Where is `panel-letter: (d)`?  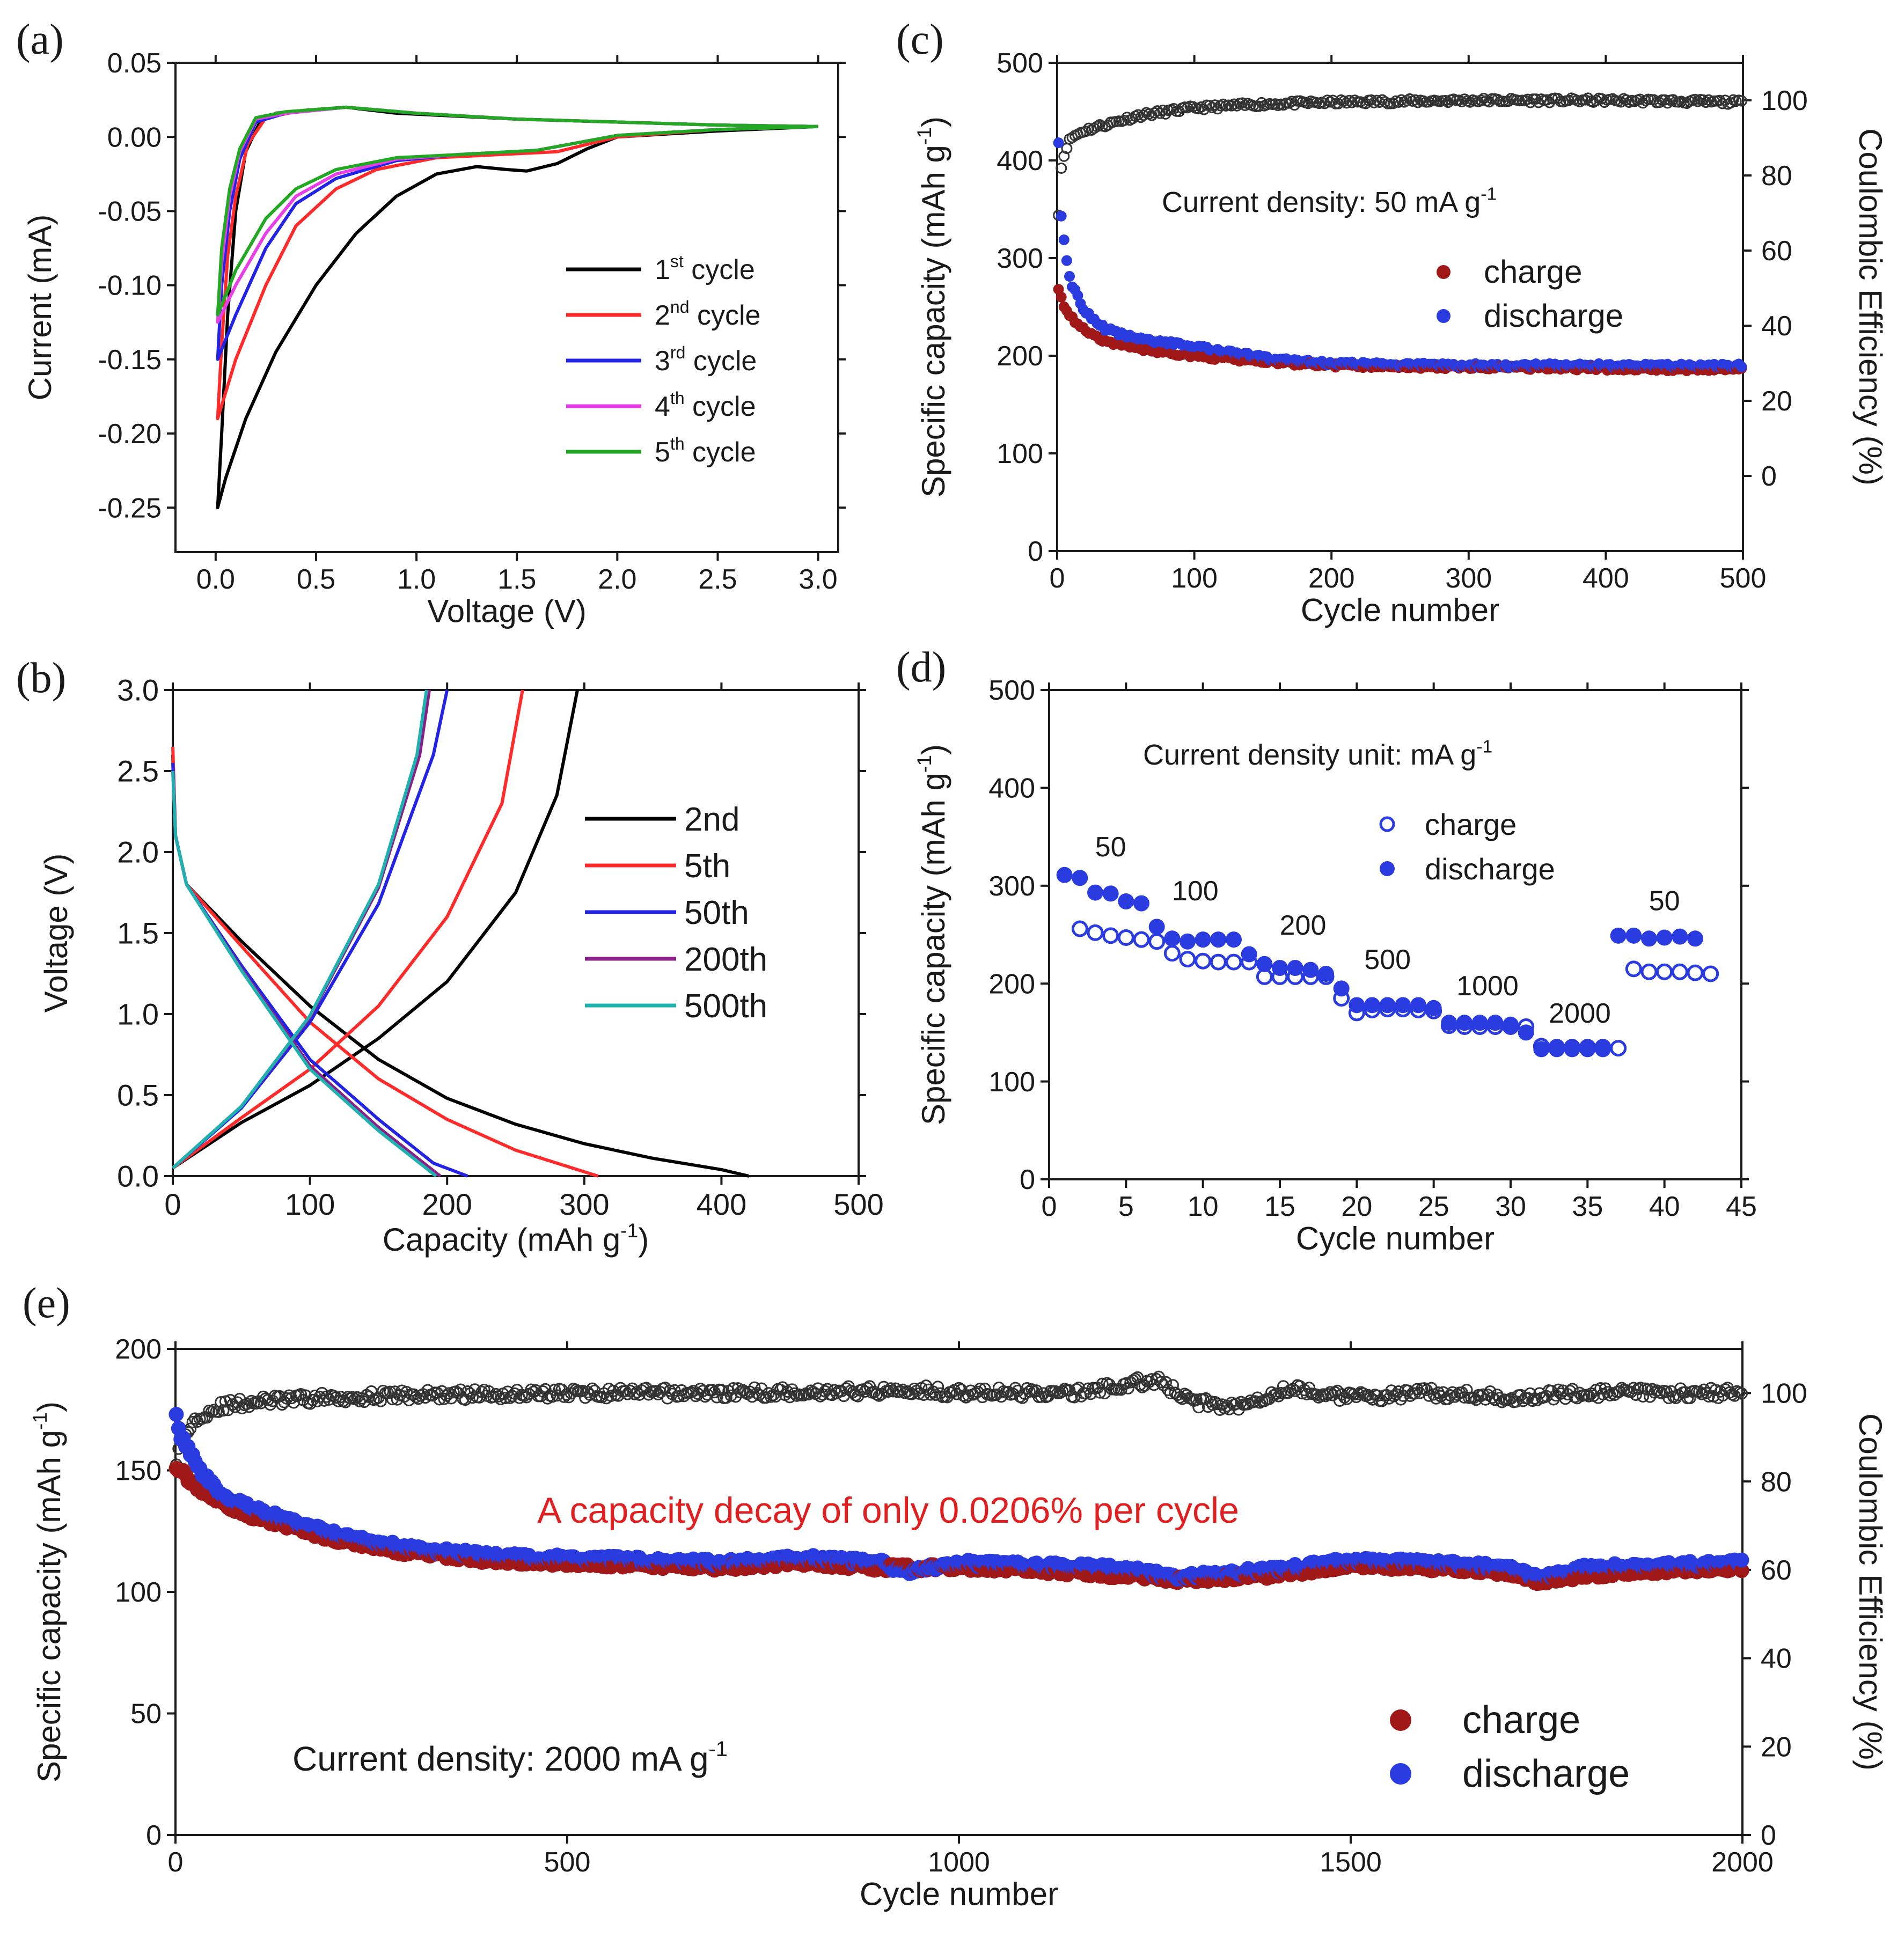
panel-letter: (d) is located at coordinates (921, 667).